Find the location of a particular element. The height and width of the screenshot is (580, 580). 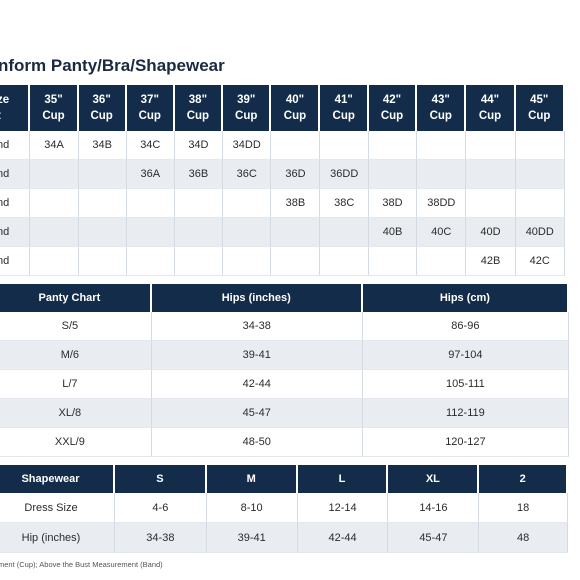

bra-col-size: 35" is located at coordinates (53, 100).